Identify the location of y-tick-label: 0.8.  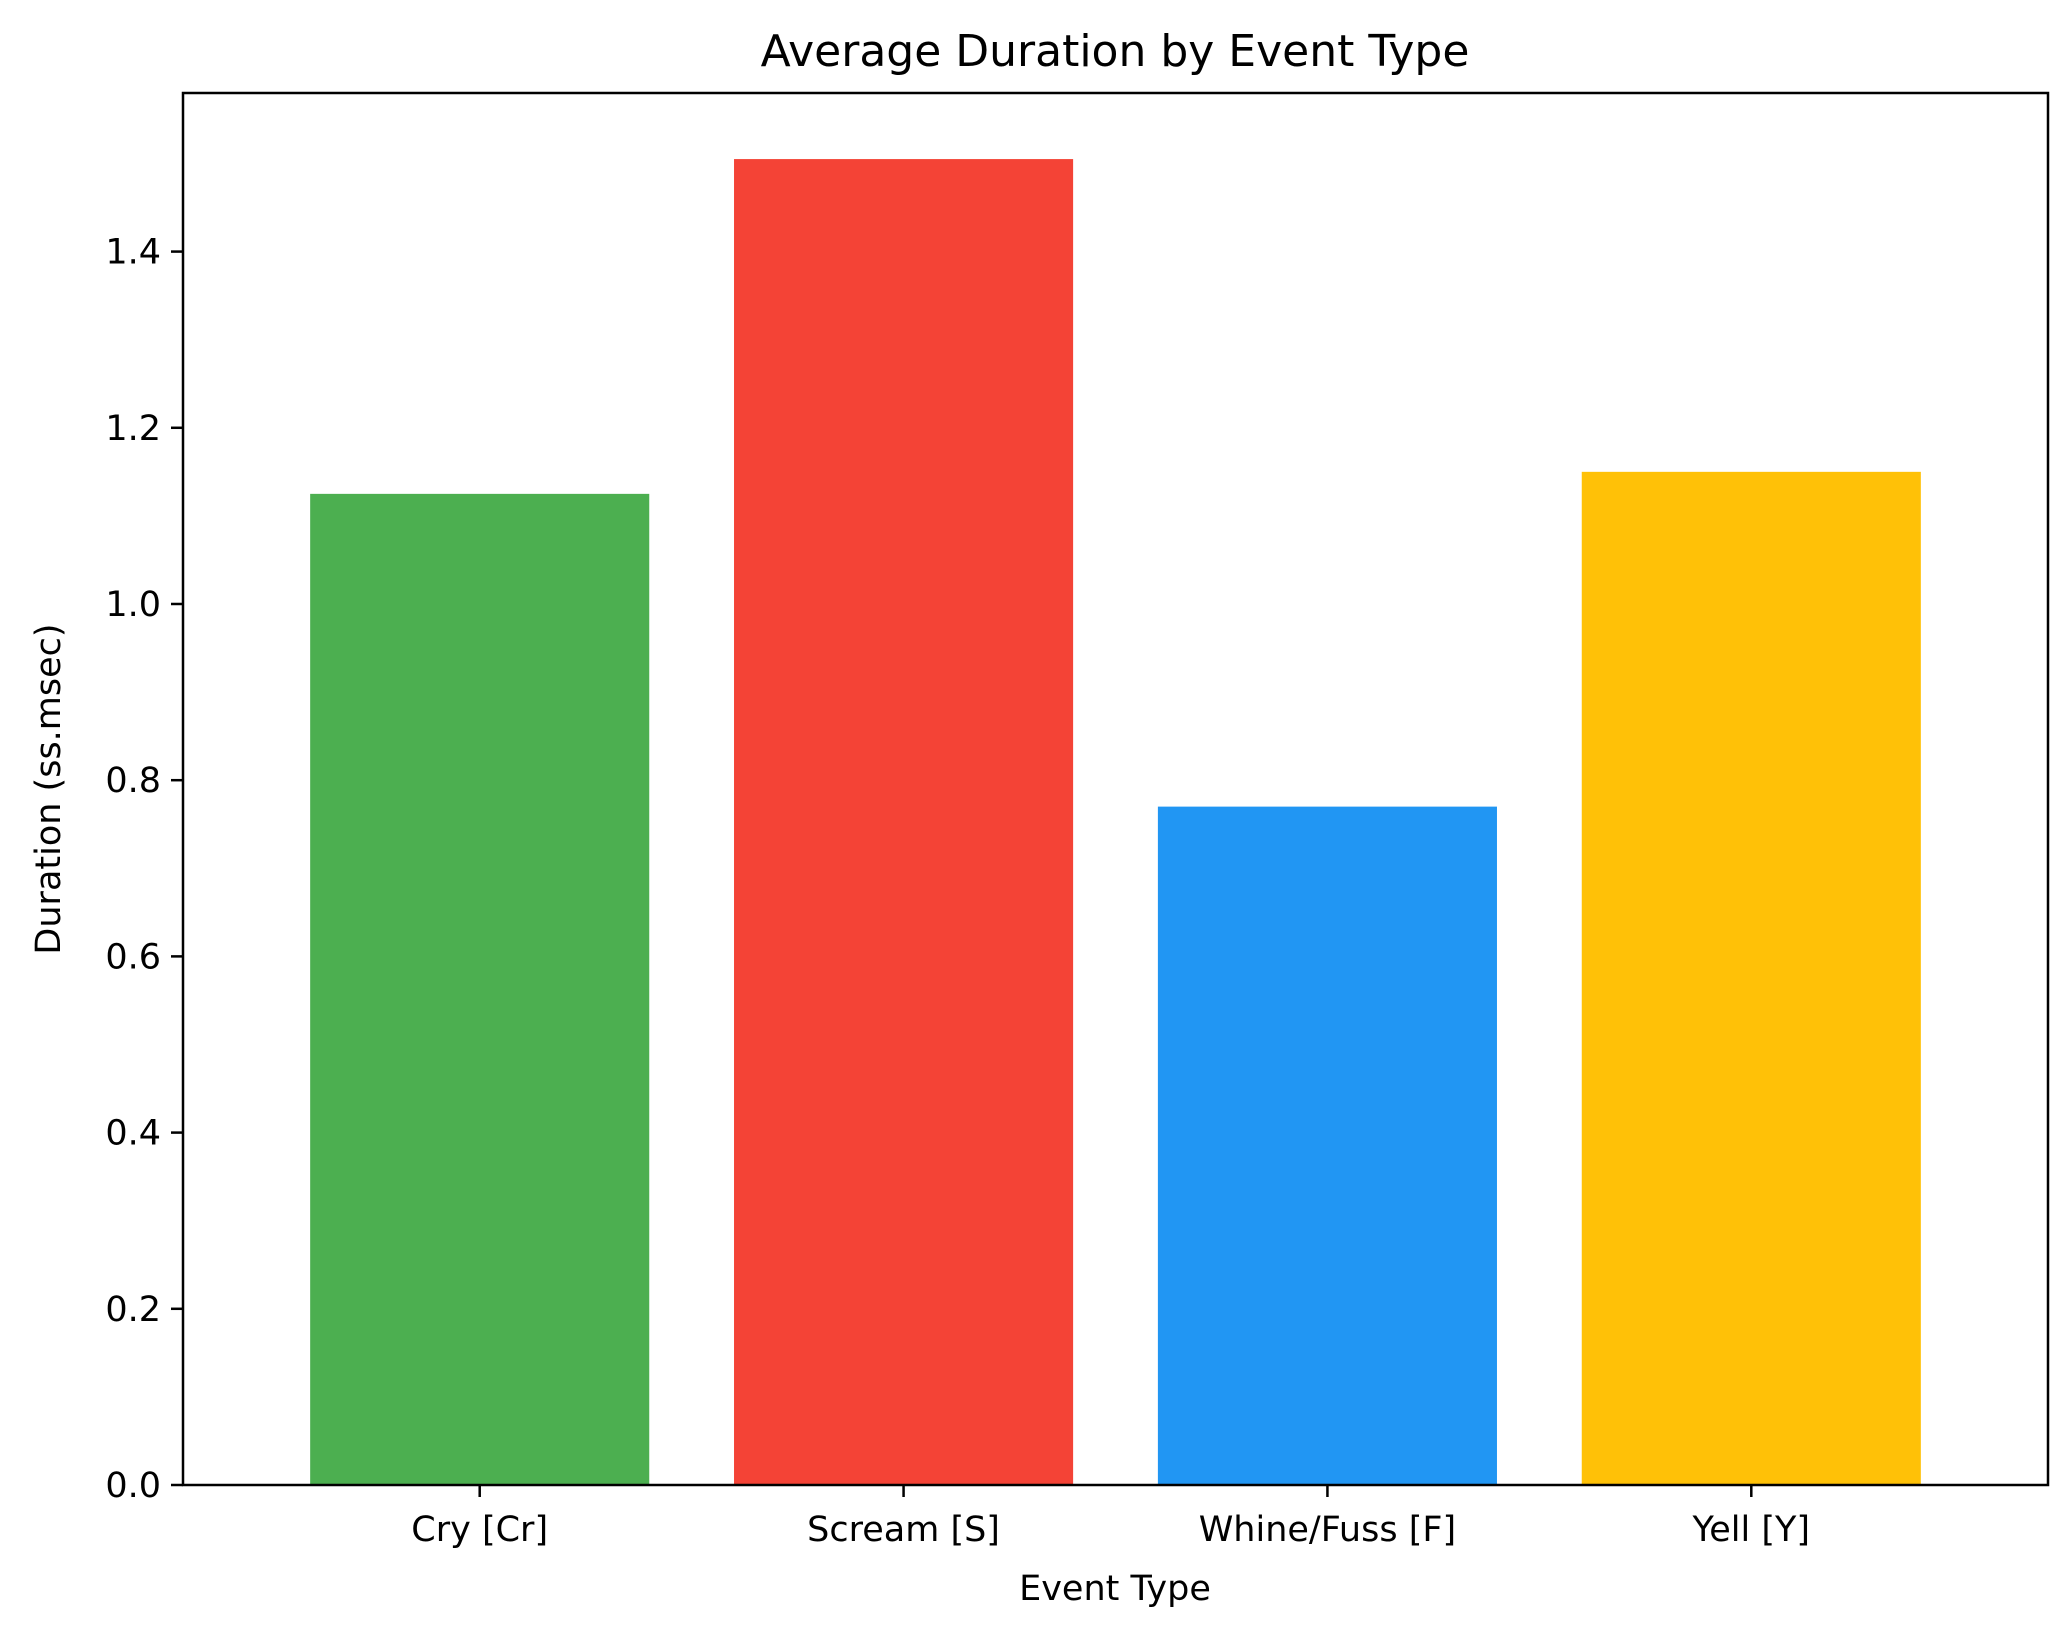
(133, 781).